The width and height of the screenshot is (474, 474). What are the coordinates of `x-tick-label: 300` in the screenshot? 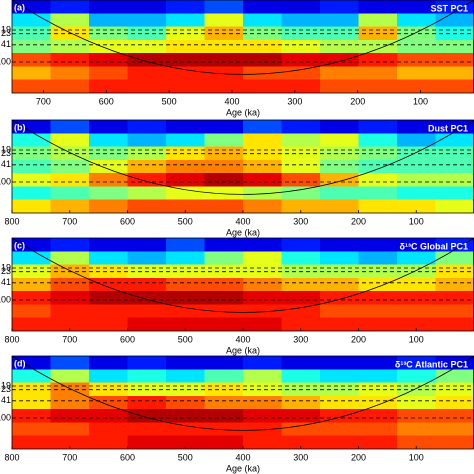 It's located at (300, 339).